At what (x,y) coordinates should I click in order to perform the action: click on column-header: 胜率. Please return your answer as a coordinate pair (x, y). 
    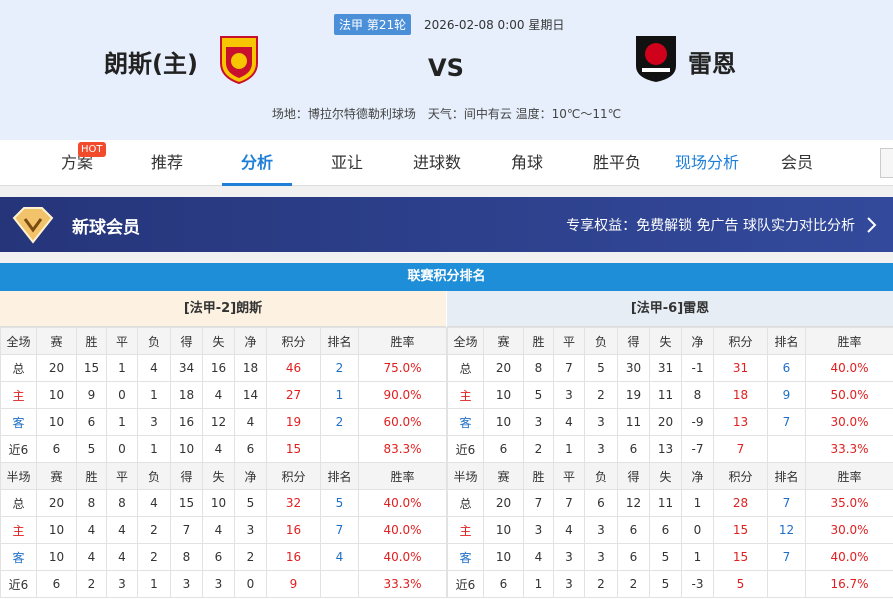
    Looking at the image, I should click on (849, 476).